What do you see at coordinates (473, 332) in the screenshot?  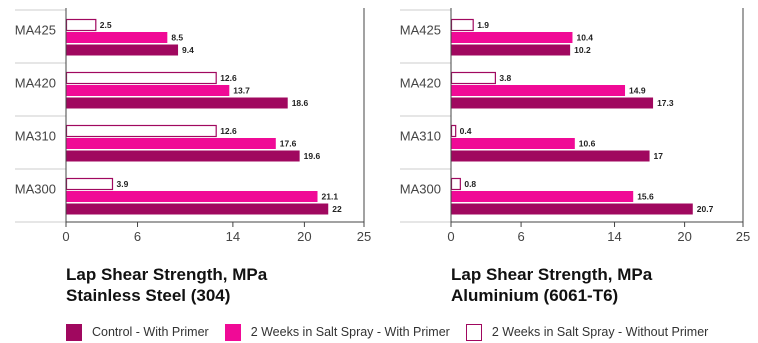 I see `legend-swatch-without-primer` at bounding box center [473, 332].